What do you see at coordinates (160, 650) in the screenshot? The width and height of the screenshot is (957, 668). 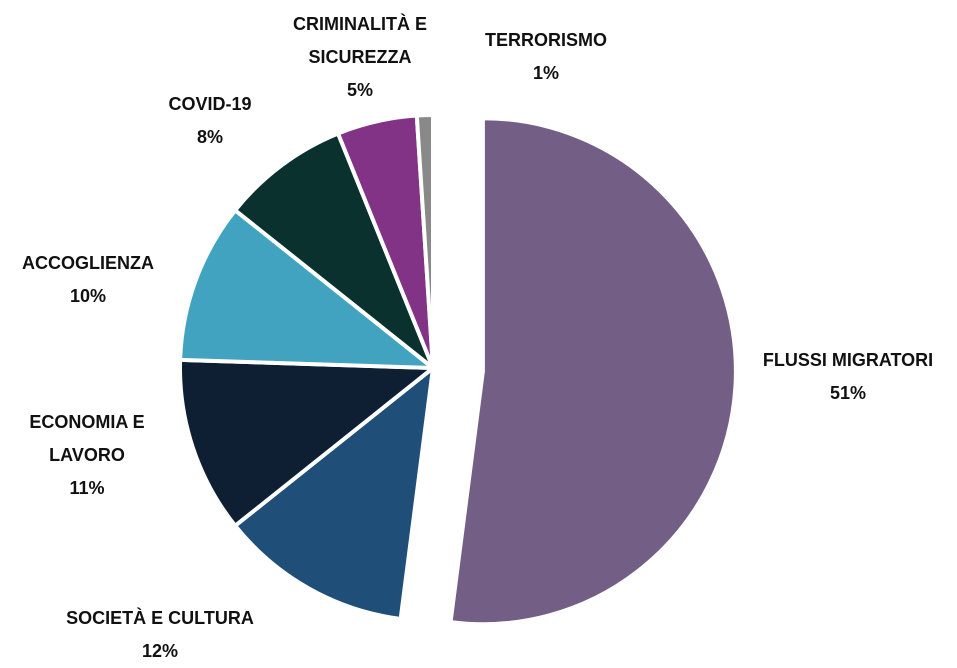 I see `value-label: 12%` at bounding box center [160, 650].